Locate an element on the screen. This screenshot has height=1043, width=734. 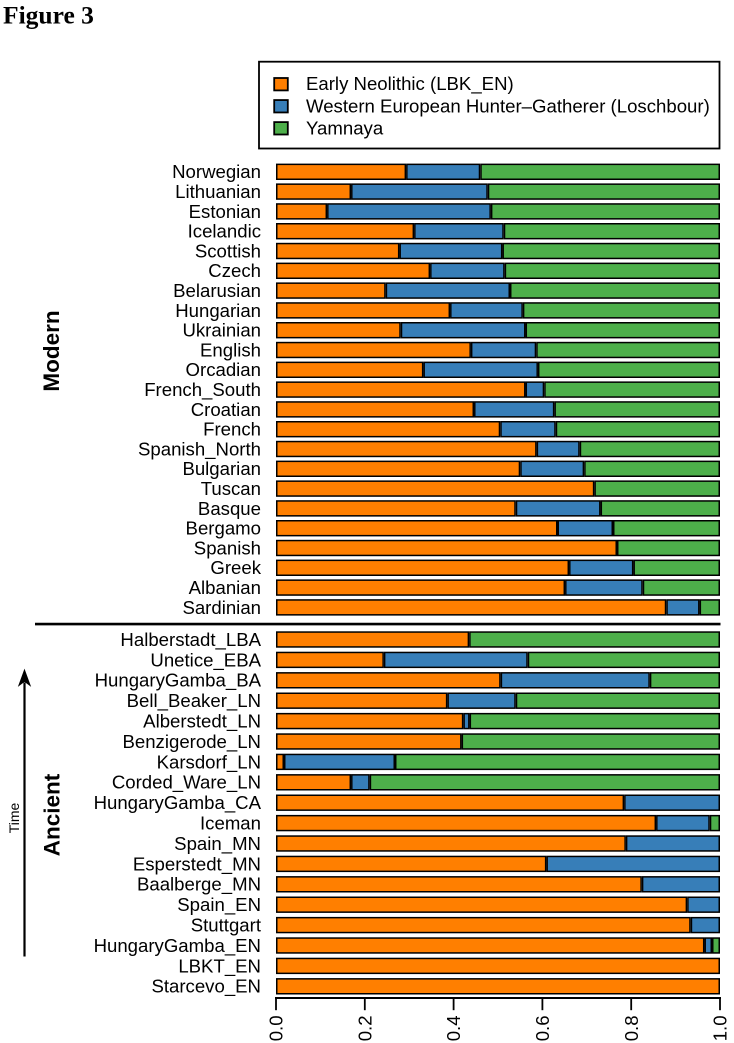
svg-text: Bergamo is located at coordinates (223, 528).